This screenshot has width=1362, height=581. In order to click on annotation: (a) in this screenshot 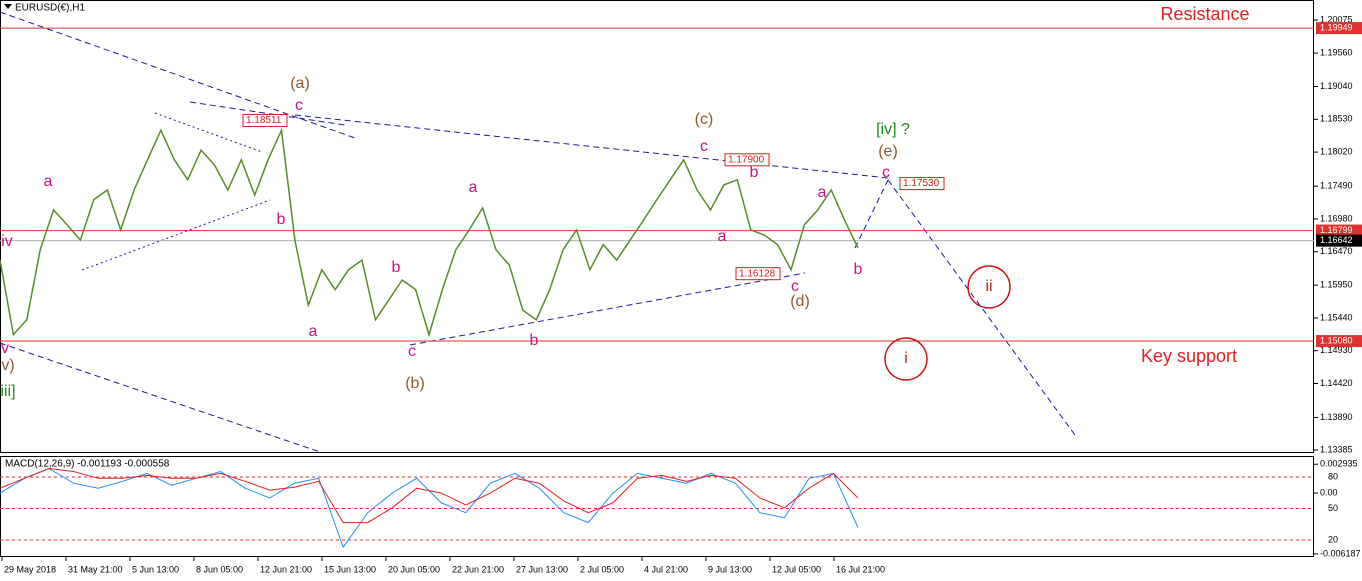, I will do `click(300, 83)`.